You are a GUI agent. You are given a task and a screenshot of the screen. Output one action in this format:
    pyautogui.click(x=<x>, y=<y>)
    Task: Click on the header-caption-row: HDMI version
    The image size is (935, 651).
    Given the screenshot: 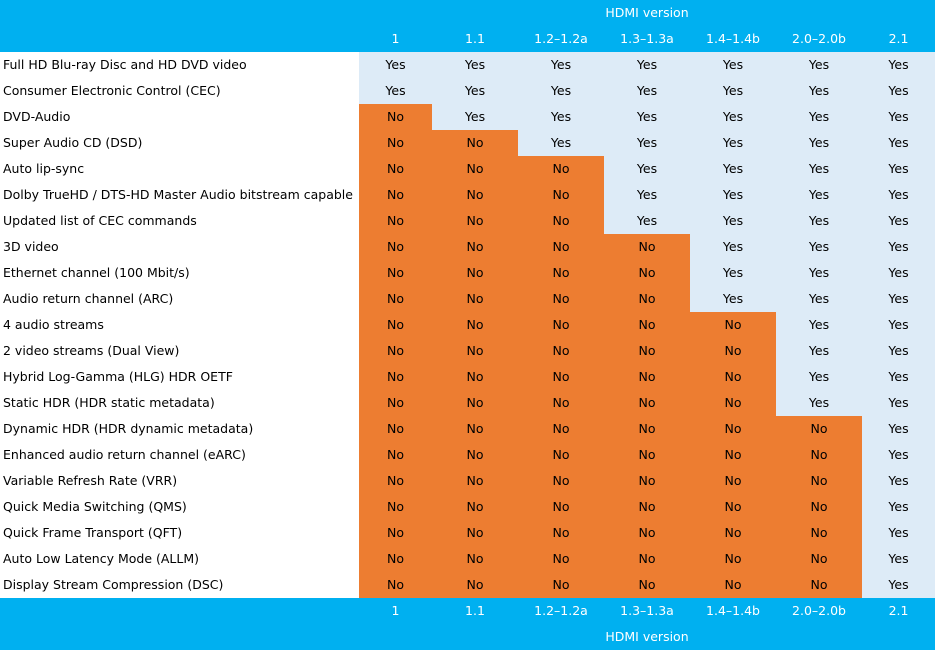 What is the action you would take?
    pyautogui.click(x=467, y=13)
    